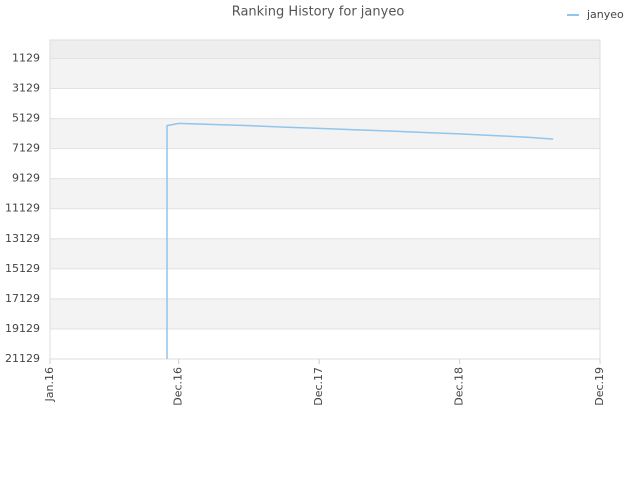 Image resolution: width=640 pixels, height=480 pixels. I want to click on y-tick-label: 17129, so click(22, 298).